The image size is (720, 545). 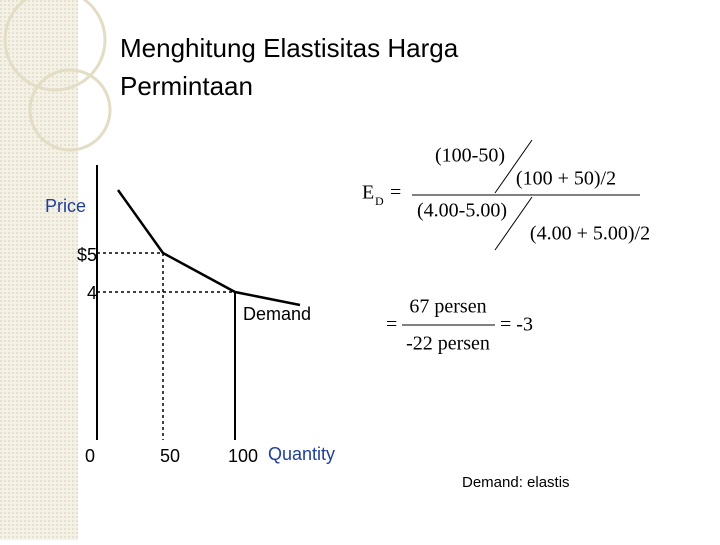 I want to click on formula-denominator-divisor: (4.00 + 5.00)/2, so click(x=590, y=234).